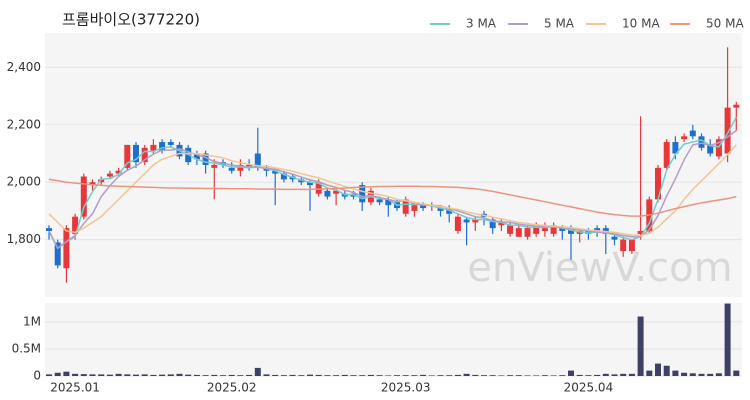 The width and height of the screenshot is (750, 400). What do you see at coordinates (559, 24) in the screenshot?
I see `legend-label: 5 MA` at bounding box center [559, 24].